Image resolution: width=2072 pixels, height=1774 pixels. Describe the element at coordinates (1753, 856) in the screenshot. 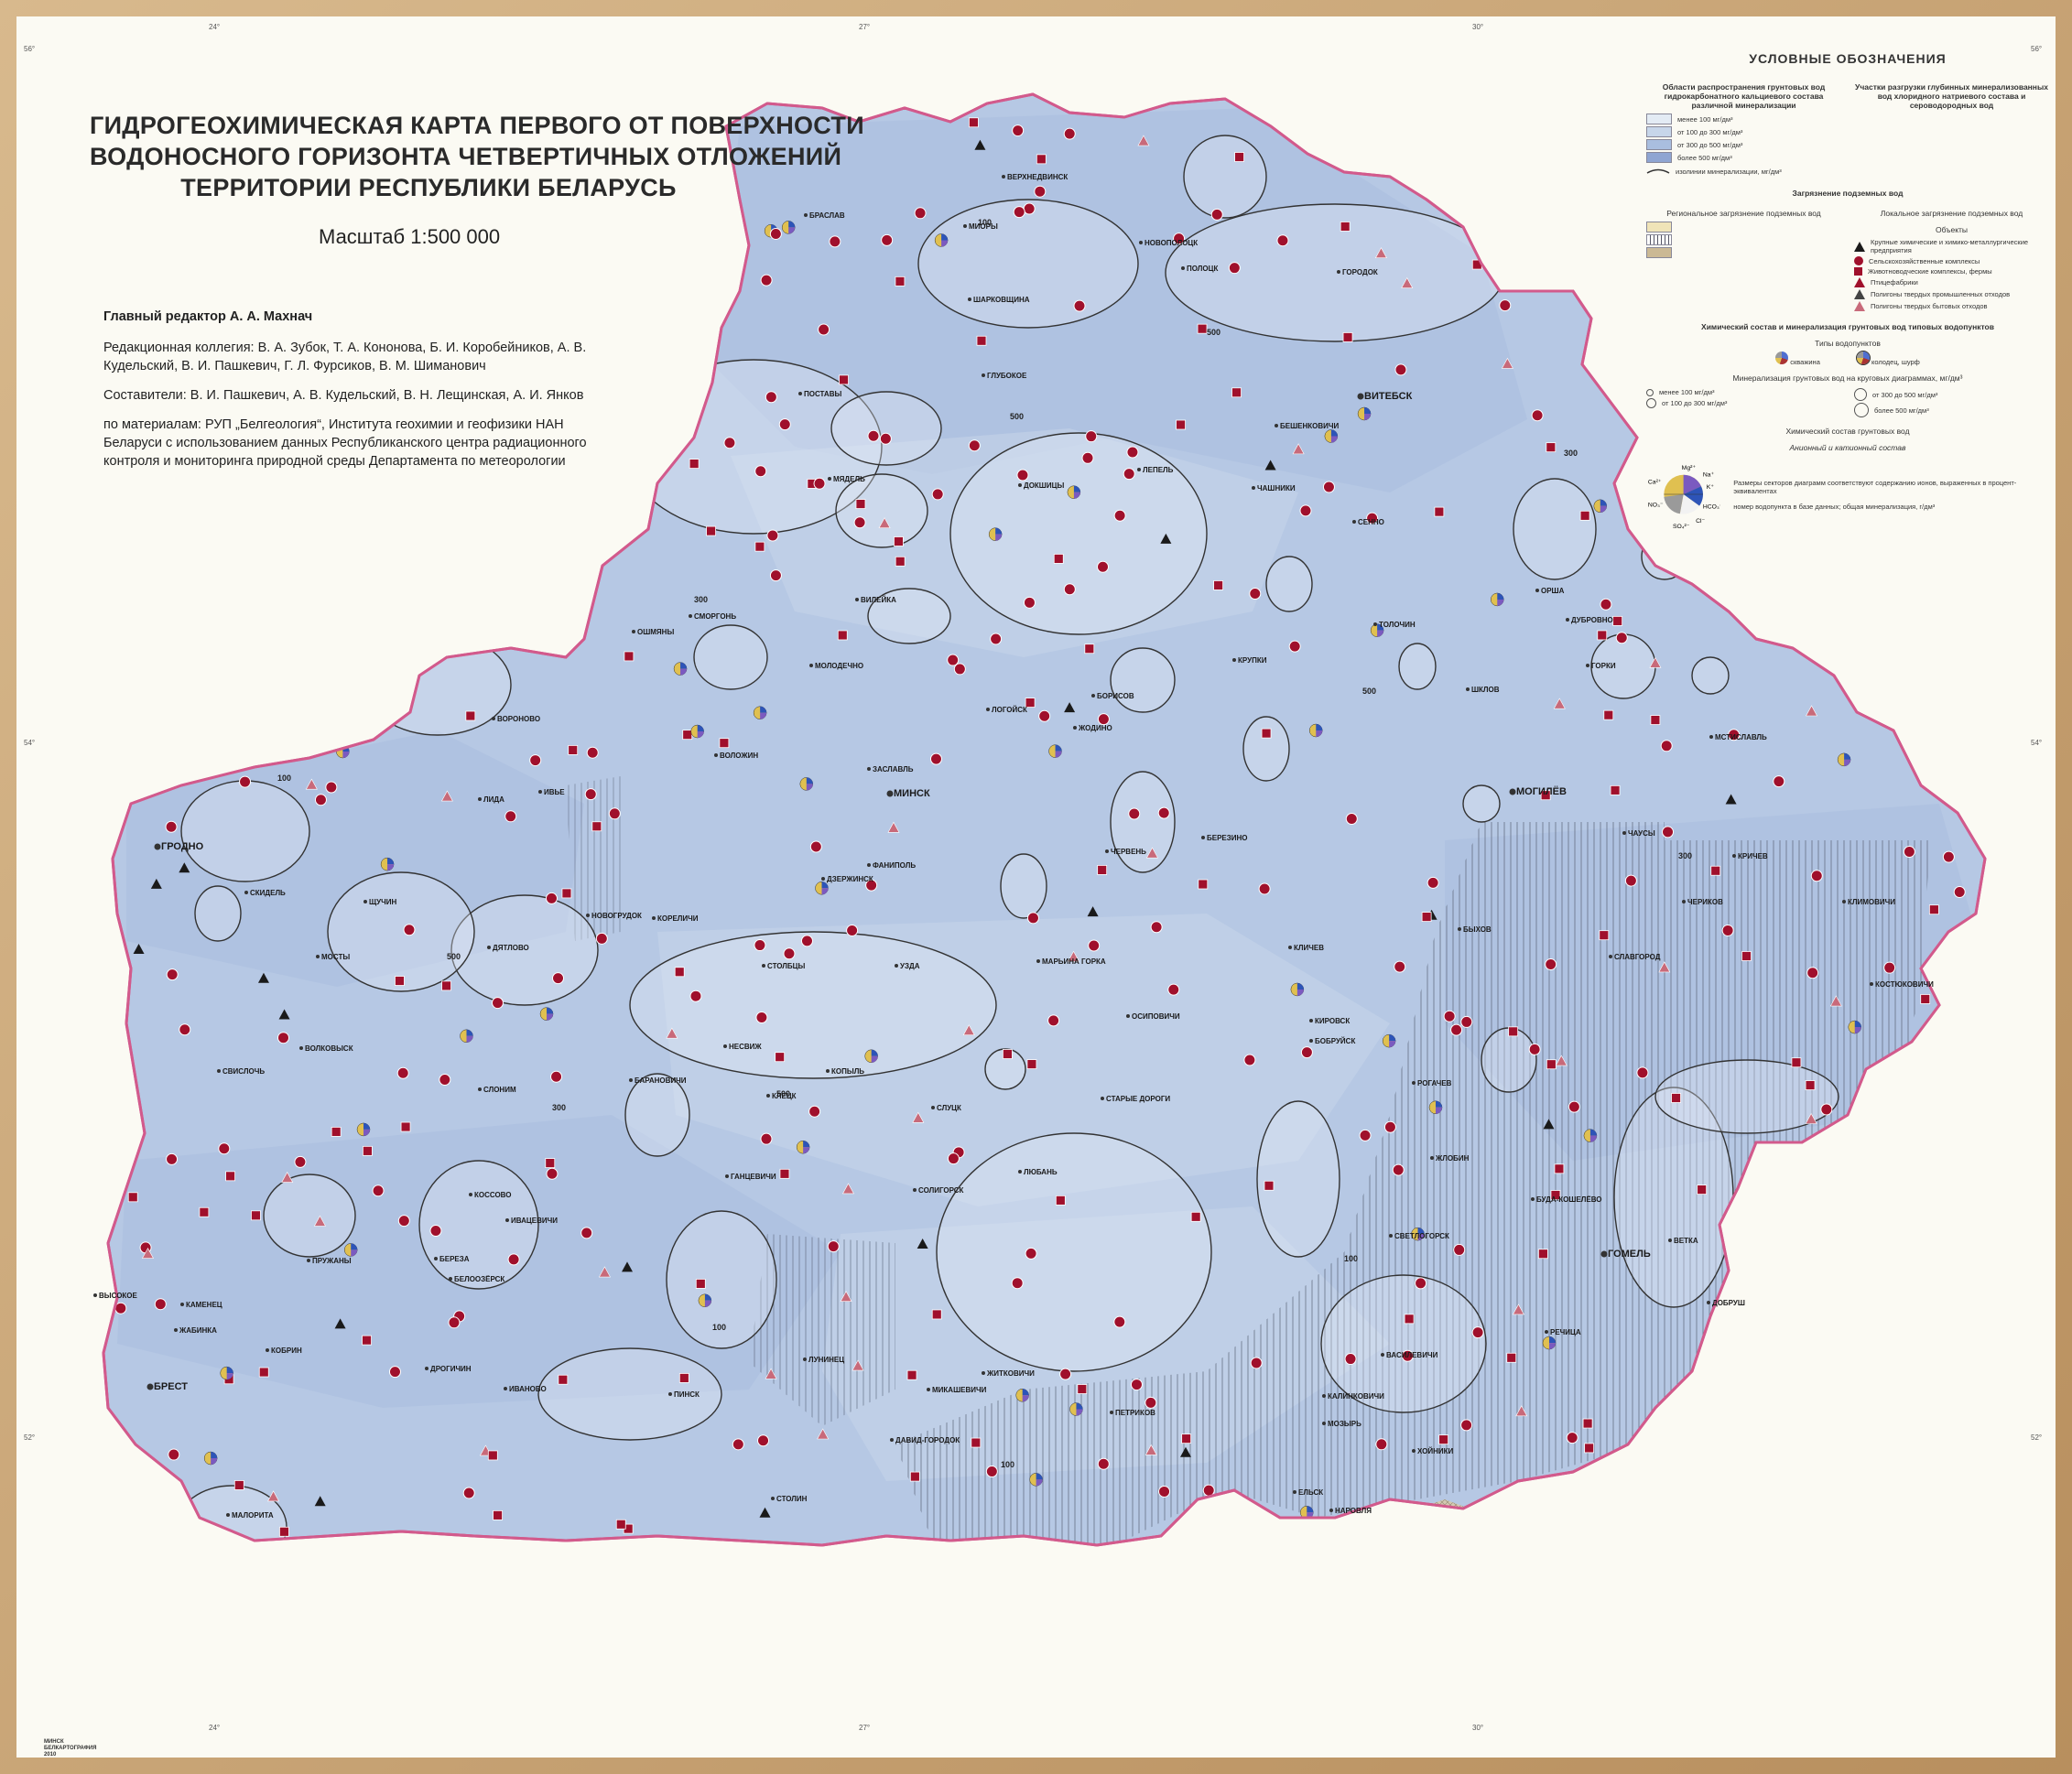

I see `city-label: КРИЧЕВ` at that location.